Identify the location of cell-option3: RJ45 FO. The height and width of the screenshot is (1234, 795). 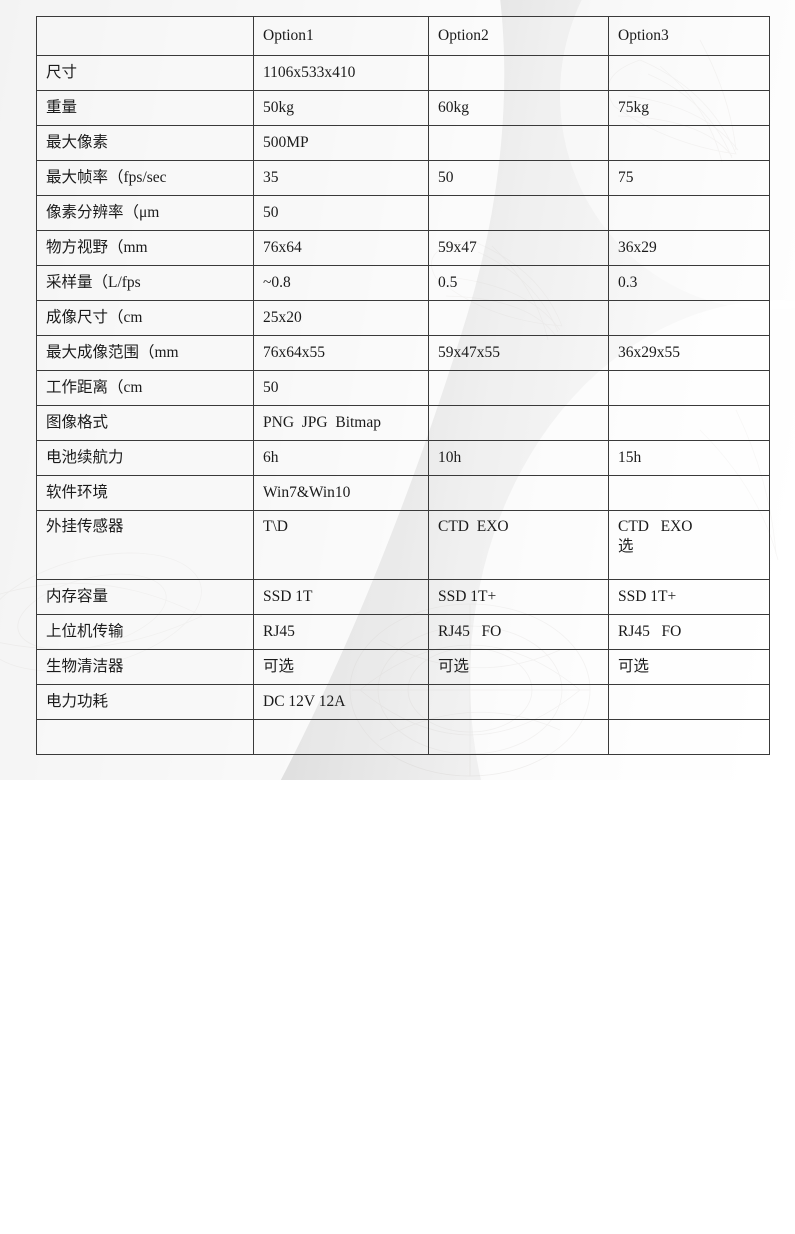
(689, 632).